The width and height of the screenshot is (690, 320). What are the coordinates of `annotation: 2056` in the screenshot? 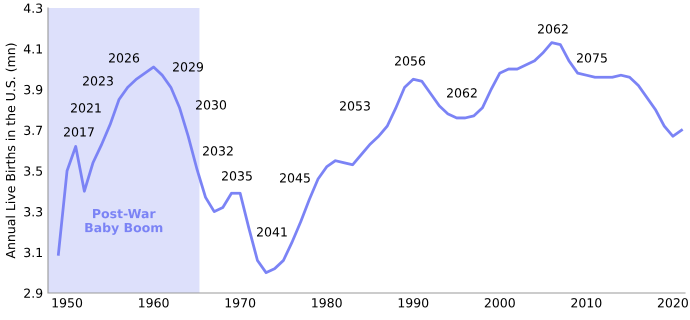 It's located at (410, 61).